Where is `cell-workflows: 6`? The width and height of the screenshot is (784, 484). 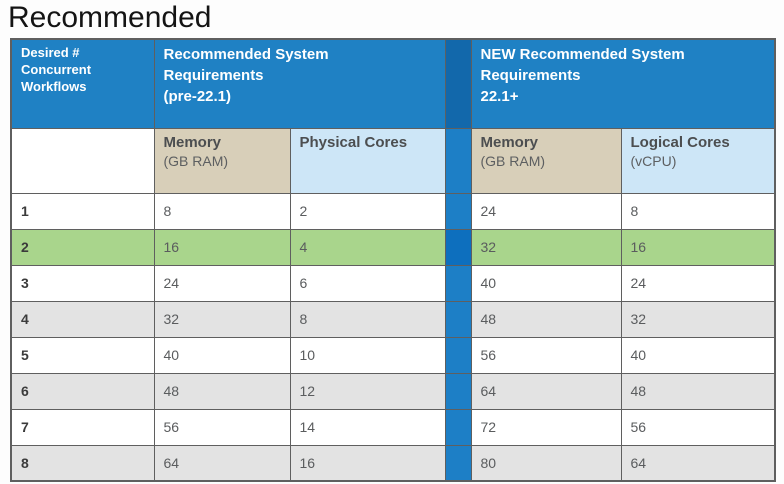
cell-workflows: 6 is located at coordinates (82, 391).